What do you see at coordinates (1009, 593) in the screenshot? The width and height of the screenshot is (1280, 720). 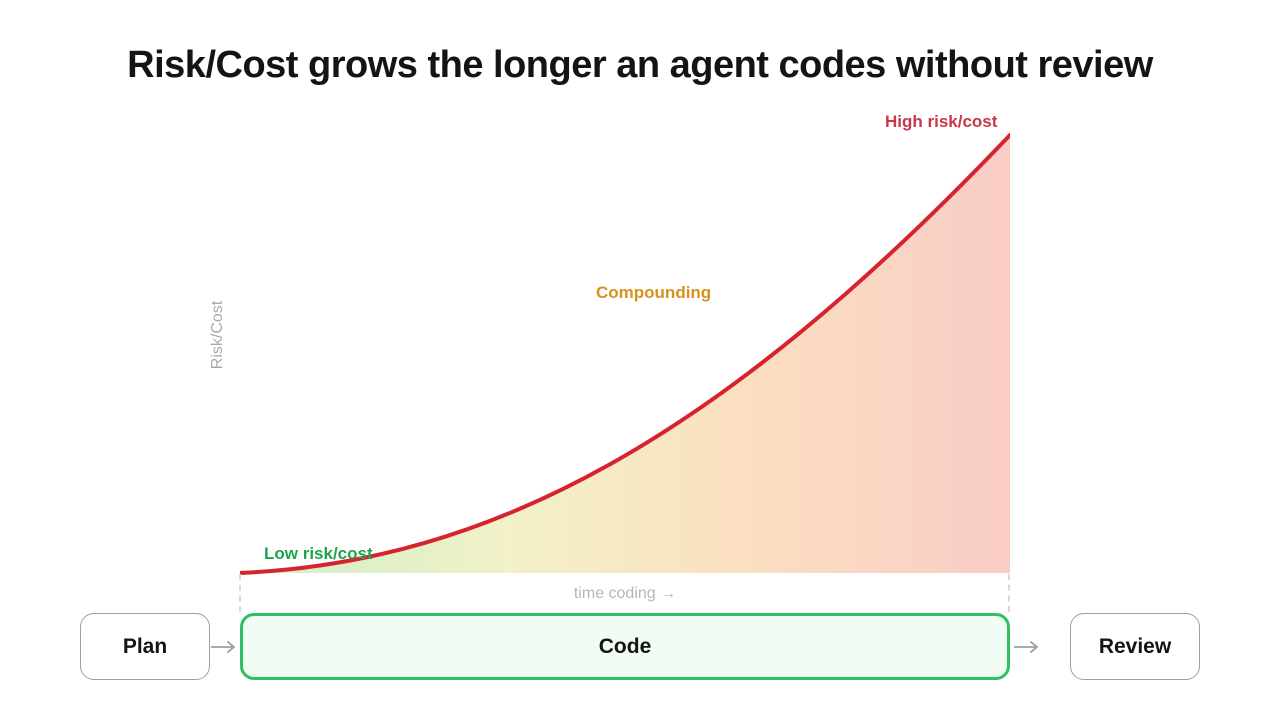 I see `right-dashed-connector` at bounding box center [1009, 593].